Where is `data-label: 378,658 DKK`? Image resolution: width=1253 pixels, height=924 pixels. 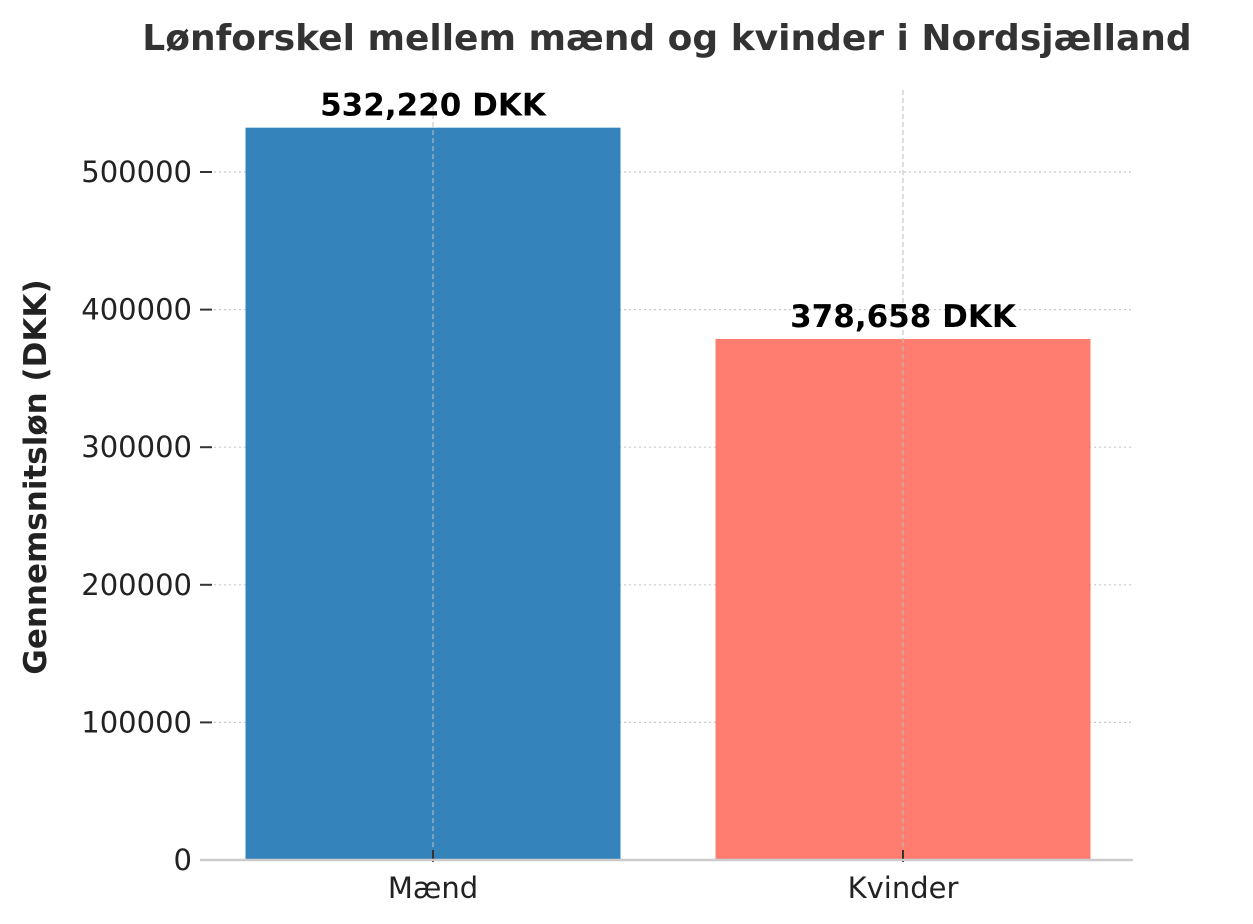
data-label: 378,658 DKK is located at coordinates (903, 317).